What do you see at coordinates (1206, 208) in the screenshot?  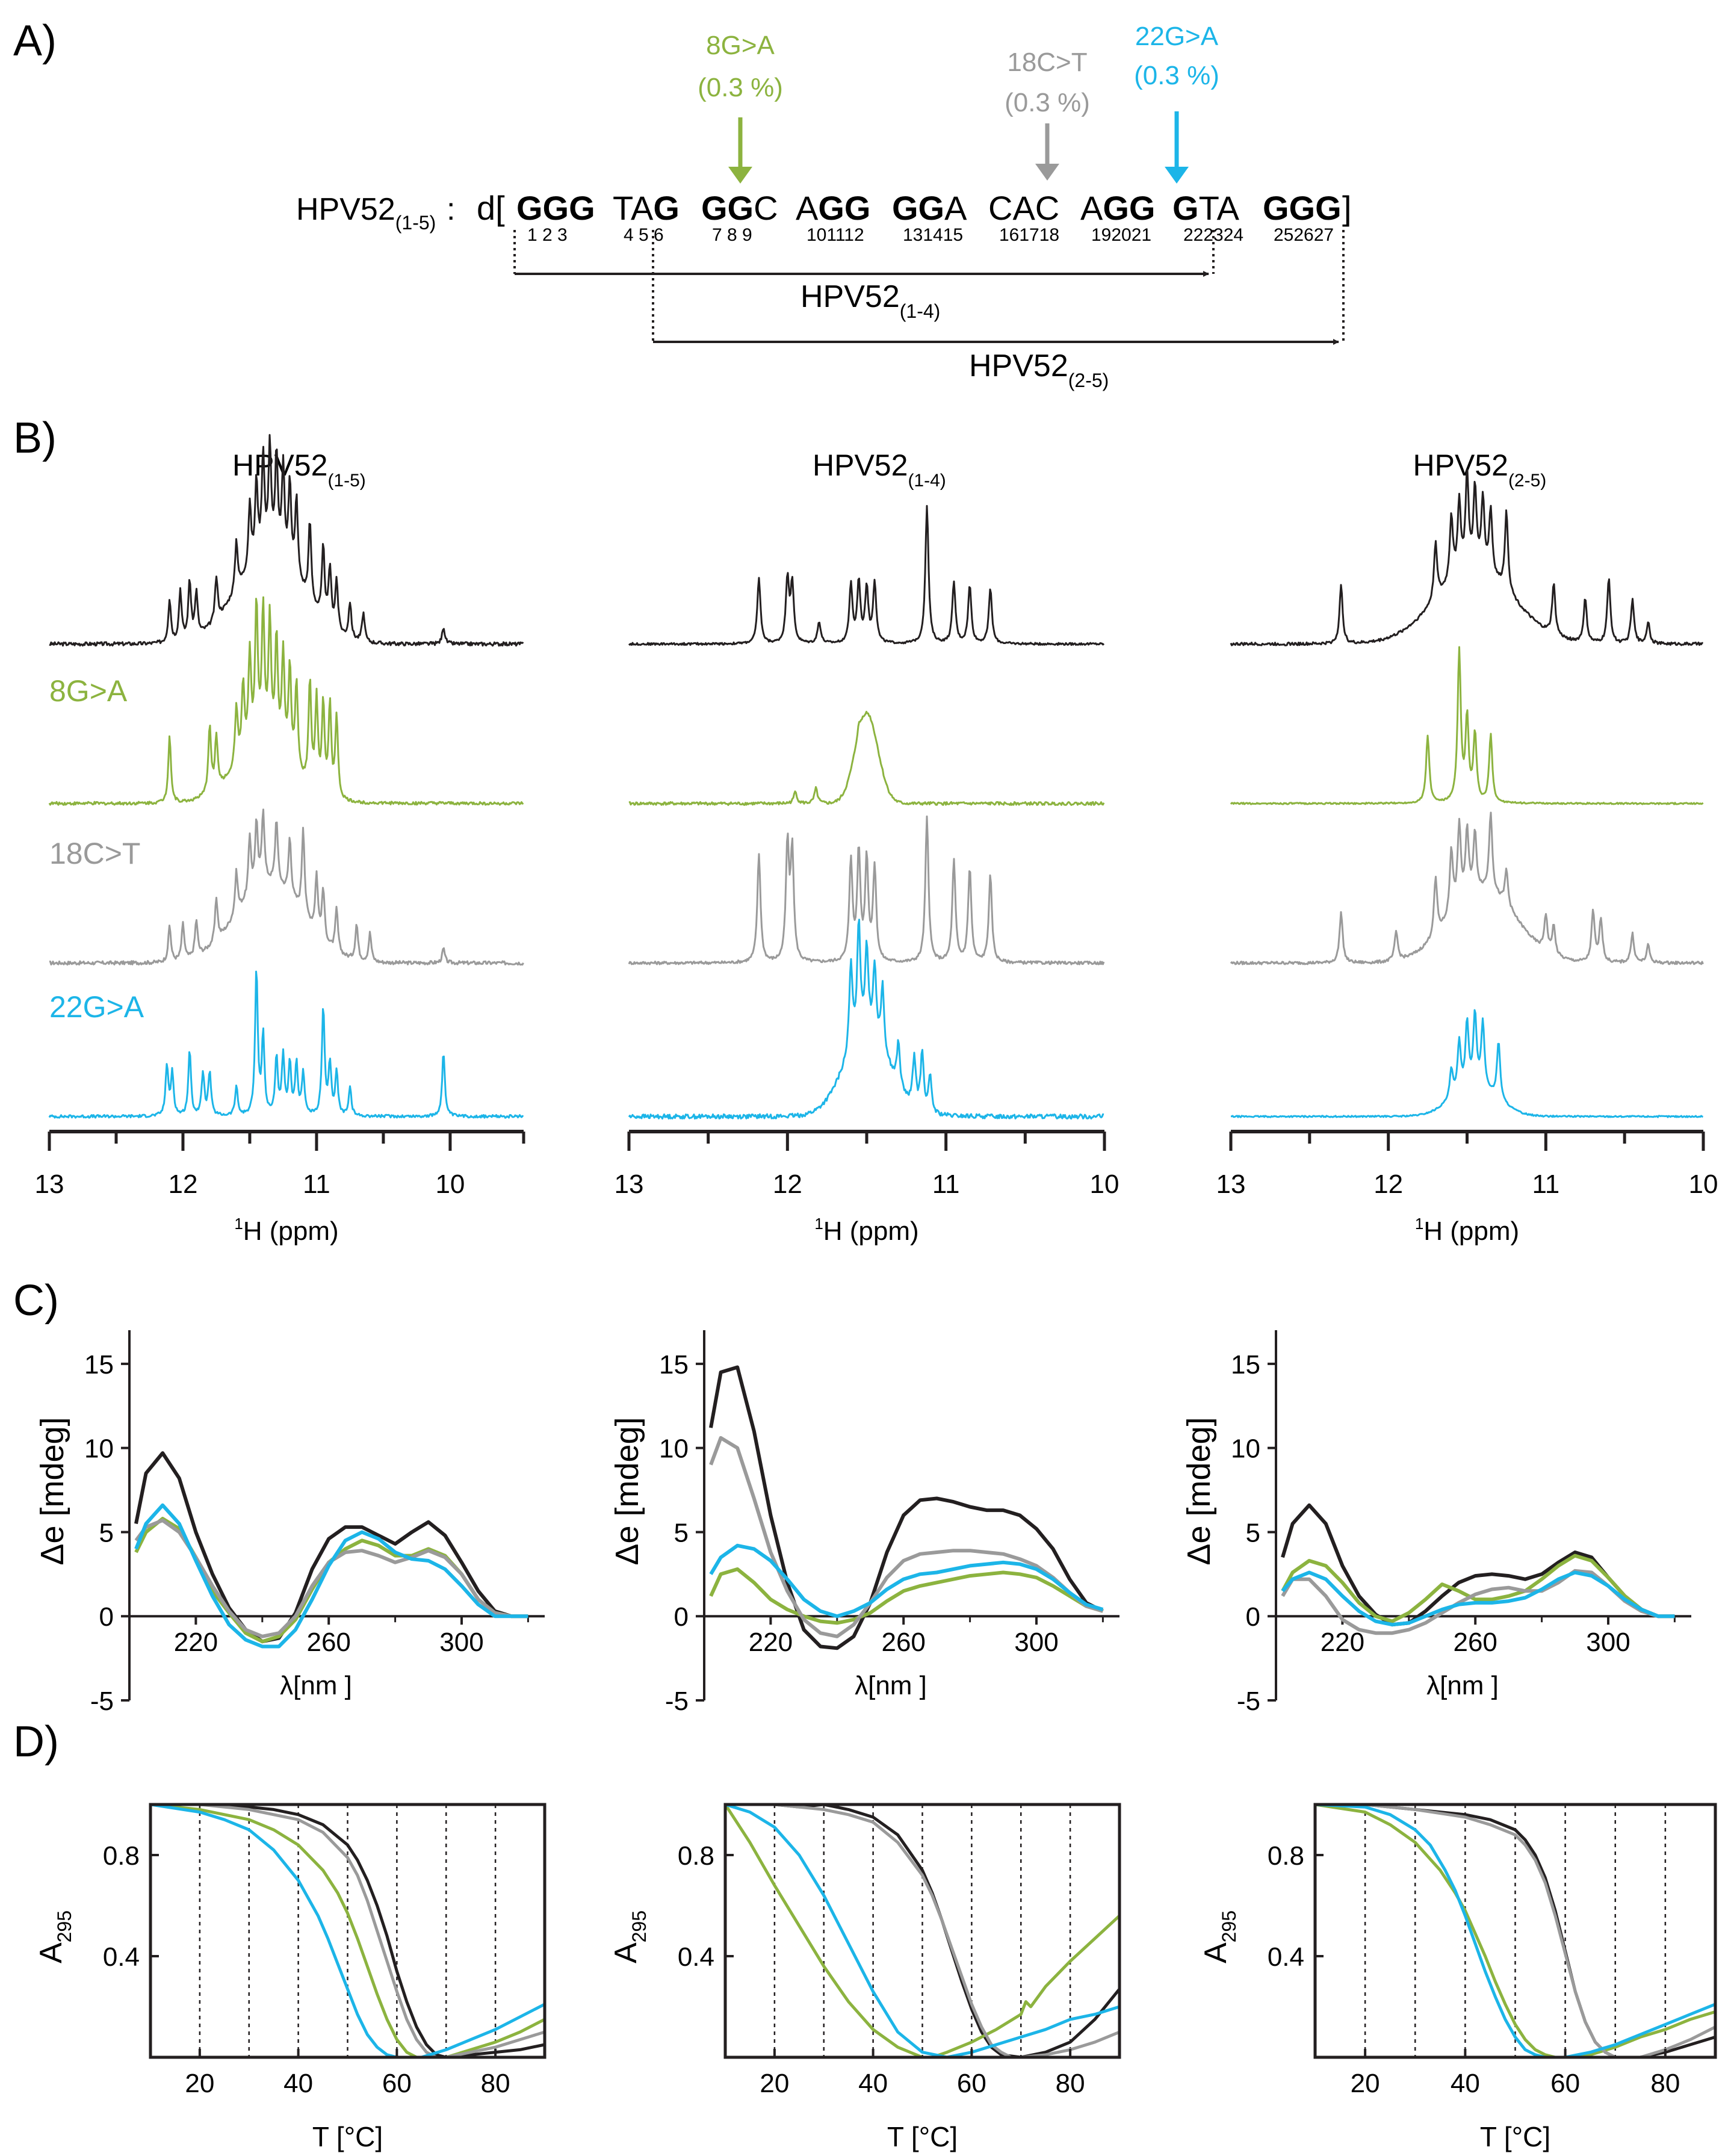 I see `sequence-group-8: GTA` at bounding box center [1206, 208].